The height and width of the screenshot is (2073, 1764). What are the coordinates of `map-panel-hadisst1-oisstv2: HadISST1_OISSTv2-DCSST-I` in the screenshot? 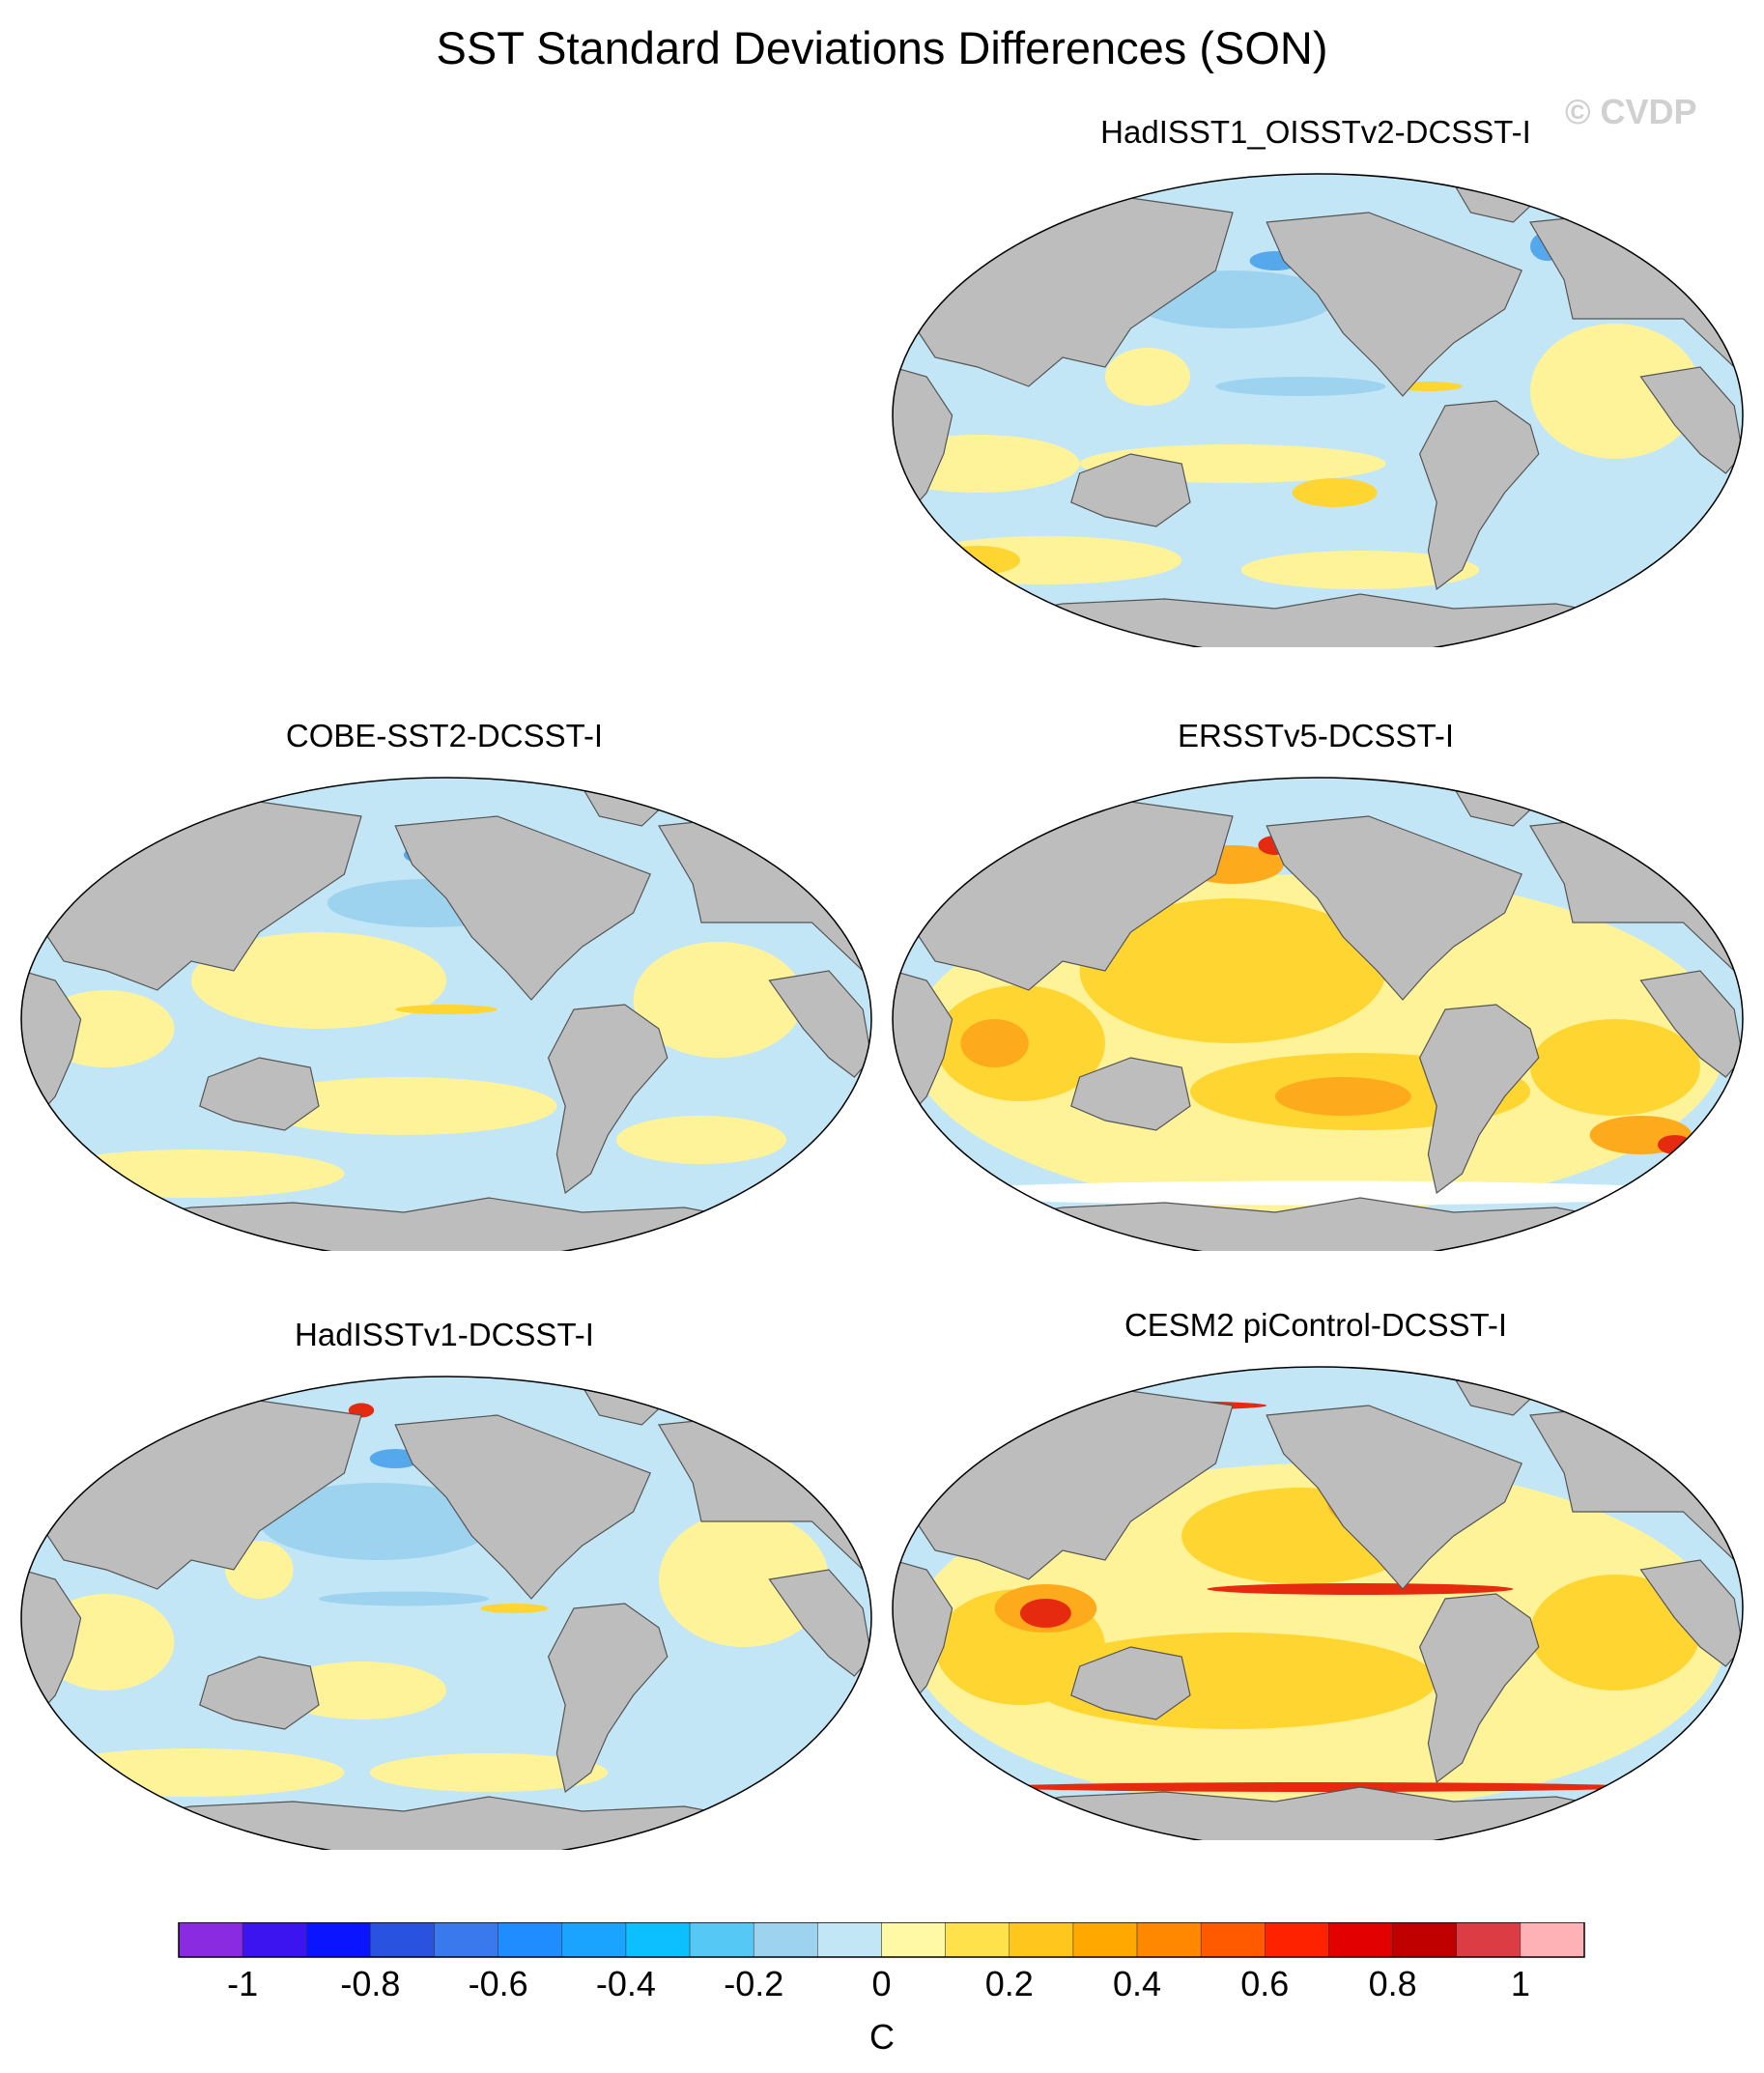 It's located at (1315, 376).